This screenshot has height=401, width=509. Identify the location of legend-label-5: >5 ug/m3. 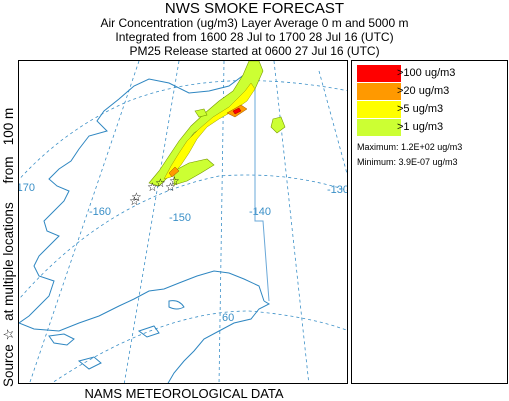
(420, 109).